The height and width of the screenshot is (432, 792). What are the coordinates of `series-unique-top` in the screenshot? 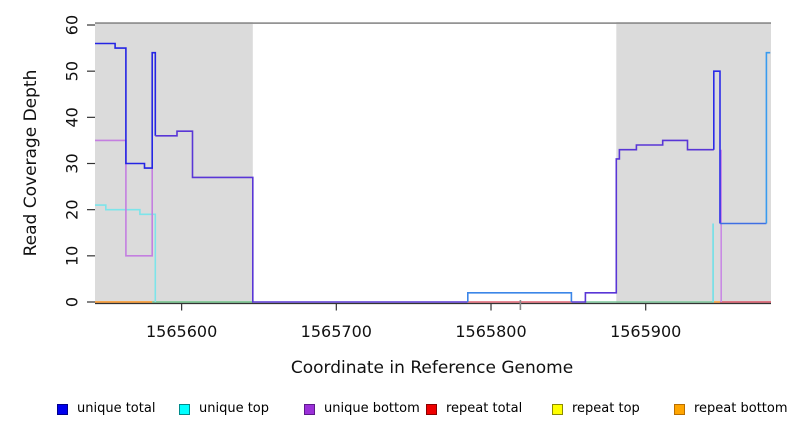 It's located at (126, 253).